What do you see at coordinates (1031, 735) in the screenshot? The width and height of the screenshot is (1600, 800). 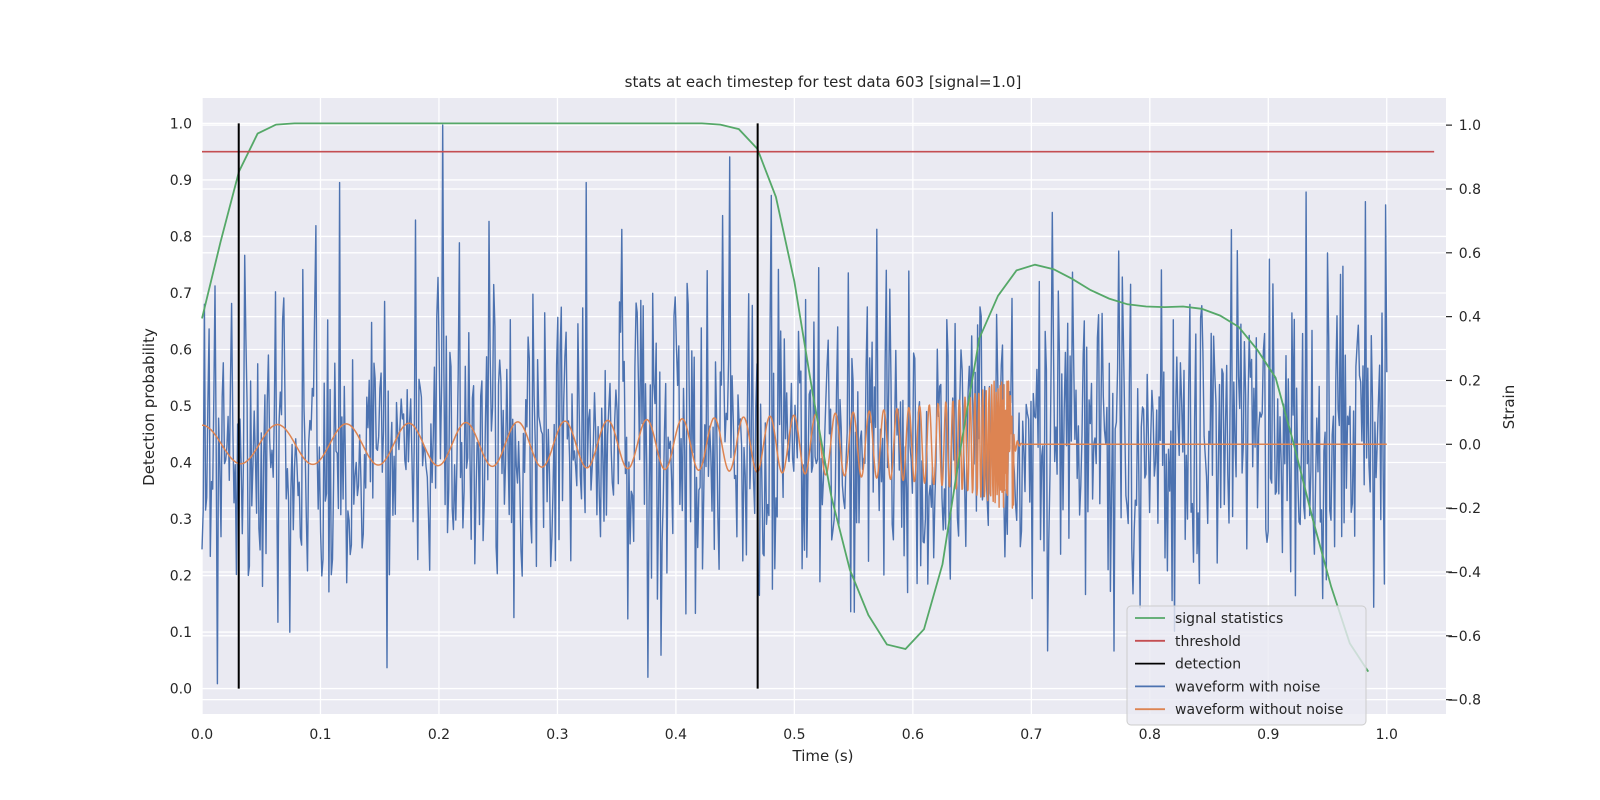 I see `x-tick-label: 0.7` at bounding box center [1031, 735].